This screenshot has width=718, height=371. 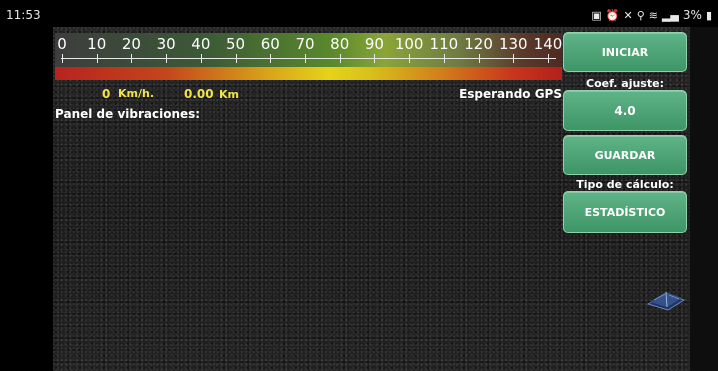 What do you see at coordinates (23, 15) in the screenshot?
I see `status-clock: 11:53` at bounding box center [23, 15].